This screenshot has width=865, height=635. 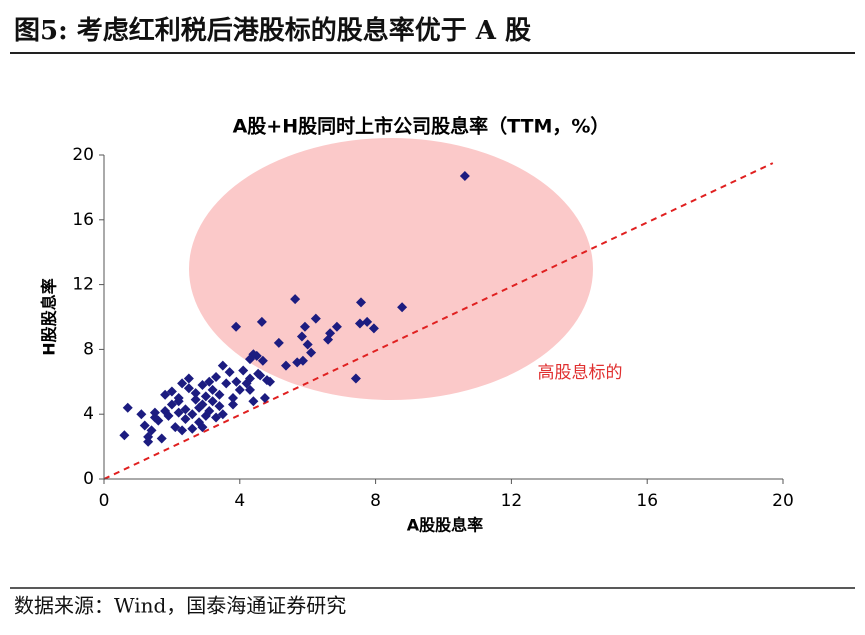 What do you see at coordinates (83, 155) in the screenshot?
I see `y-tick-label: 20` at bounding box center [83, 155].